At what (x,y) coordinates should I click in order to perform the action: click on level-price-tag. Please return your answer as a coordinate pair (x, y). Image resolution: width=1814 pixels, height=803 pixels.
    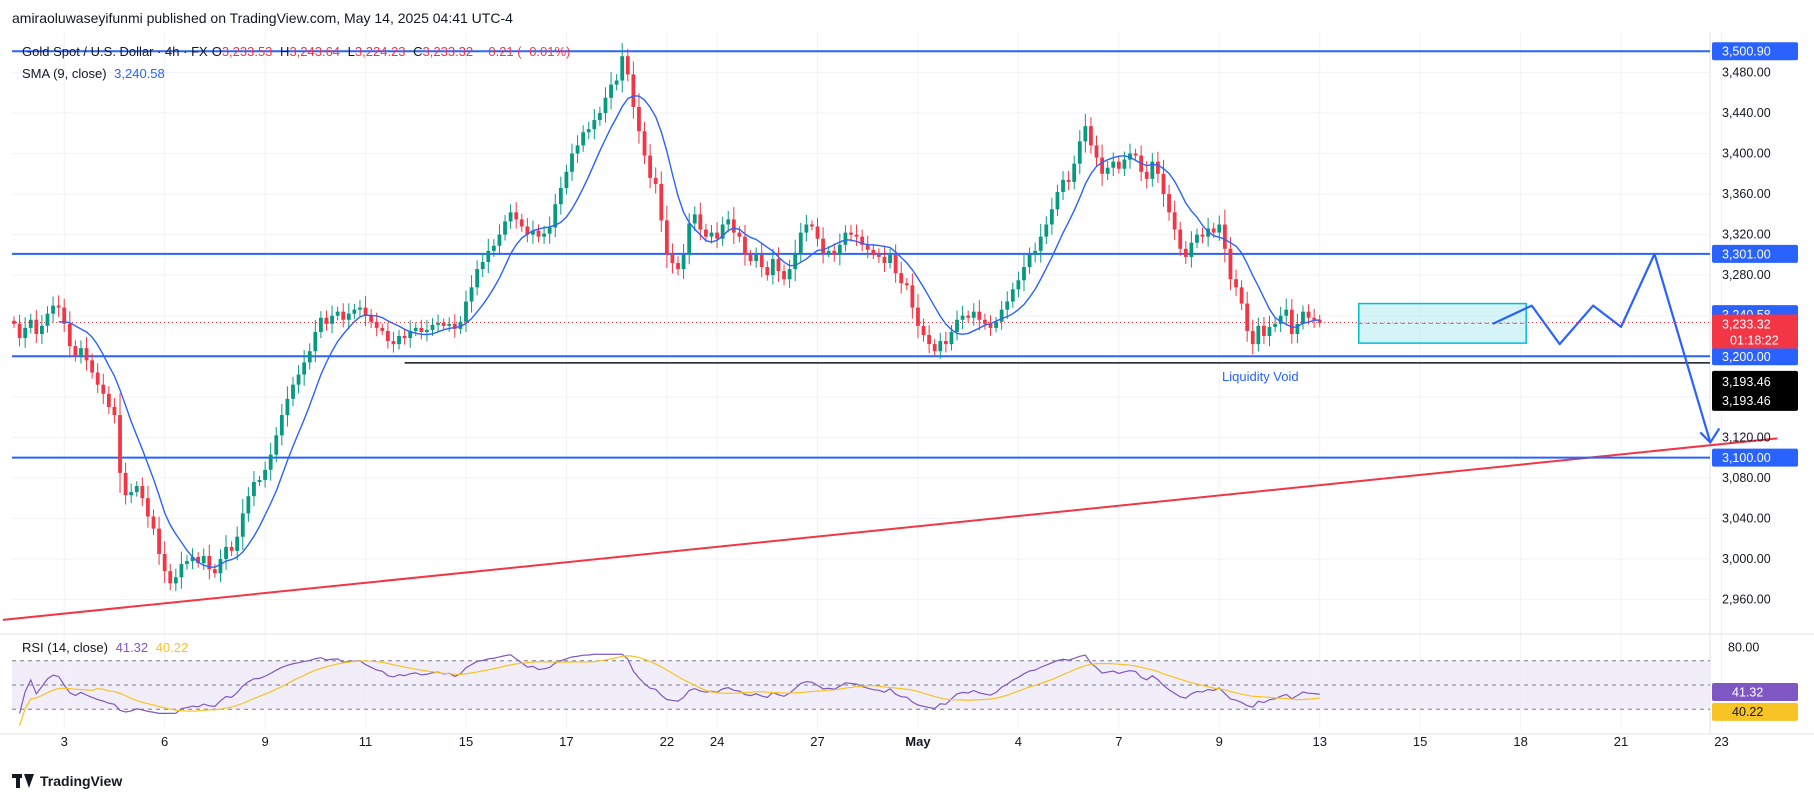
    Looking at the image, I should click on (1755, 356).